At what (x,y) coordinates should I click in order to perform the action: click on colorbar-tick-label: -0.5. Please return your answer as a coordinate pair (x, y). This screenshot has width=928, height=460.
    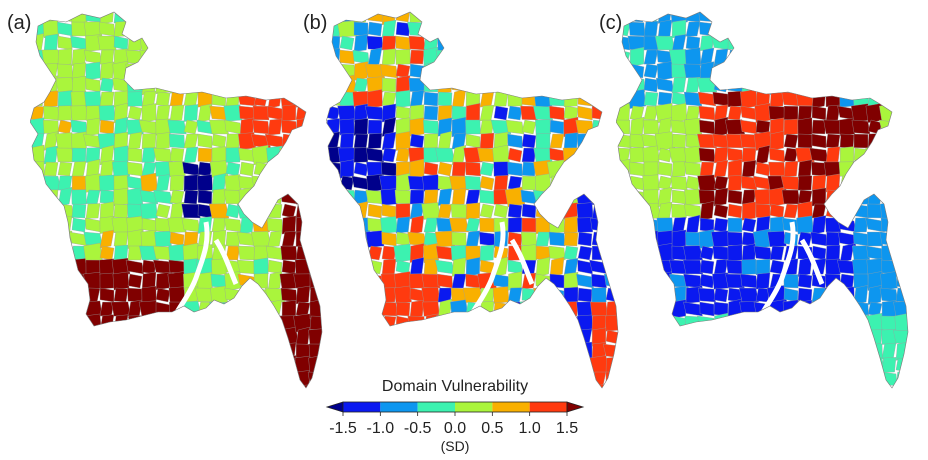
    Looking at the image, I should click on (417, 428).